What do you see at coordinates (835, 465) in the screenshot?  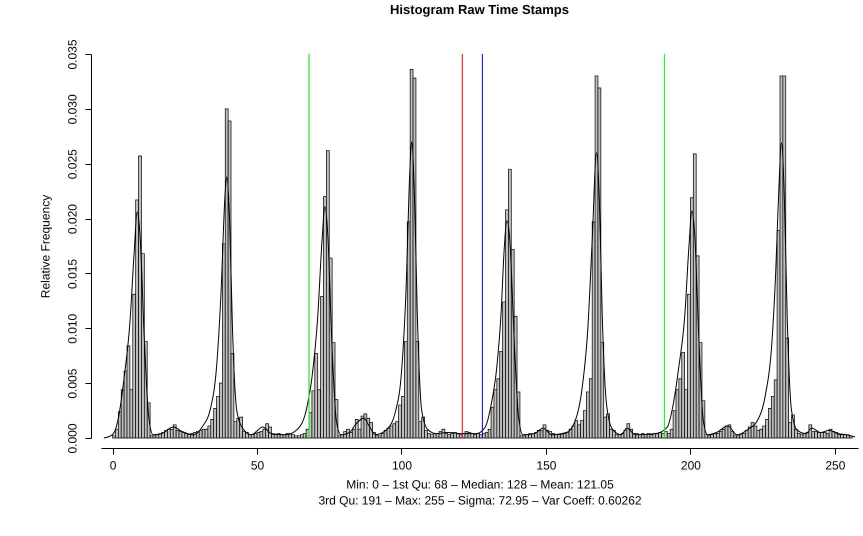 I see `x-tick-label: 250` at bounding box center [835, 465].